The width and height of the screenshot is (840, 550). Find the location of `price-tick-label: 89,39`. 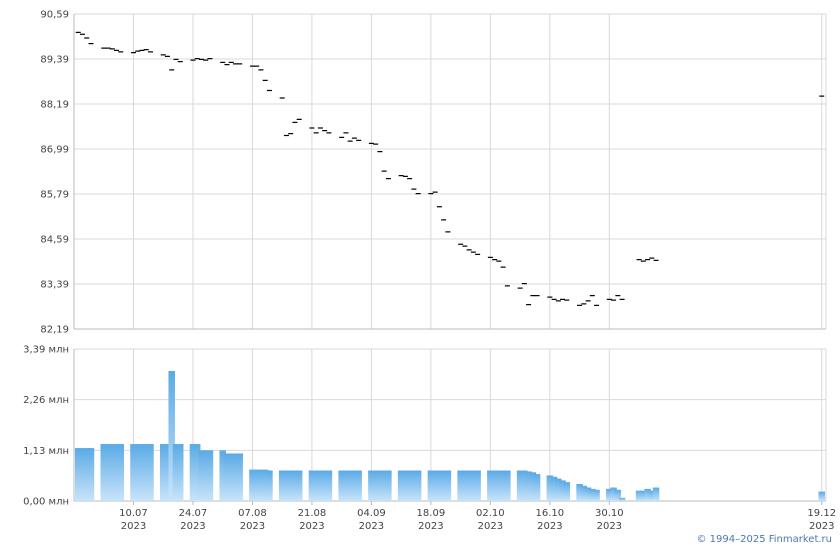

price-tick-label: 89,39 is located at coordinates (54, 60).